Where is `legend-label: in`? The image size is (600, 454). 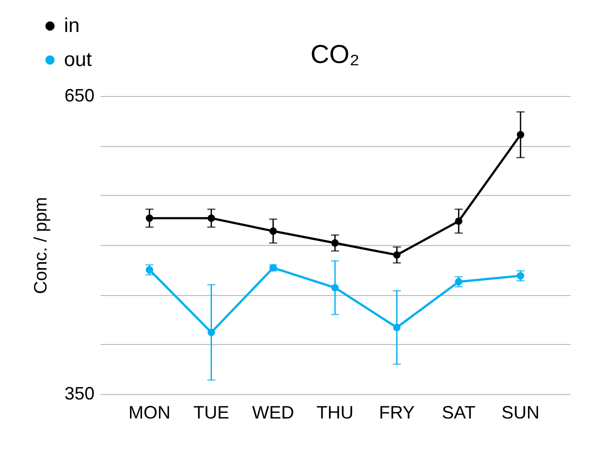 legend-label: in is located at coordinates (72, 26).